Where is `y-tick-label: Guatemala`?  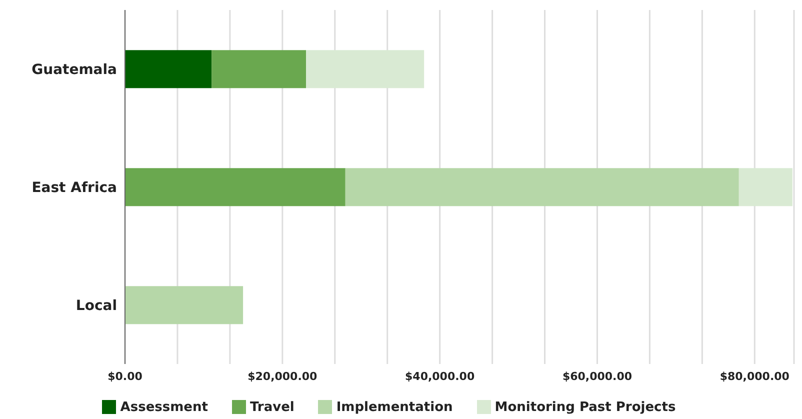
y-tick-label: Guatemala is located at coordinates (74, 70).